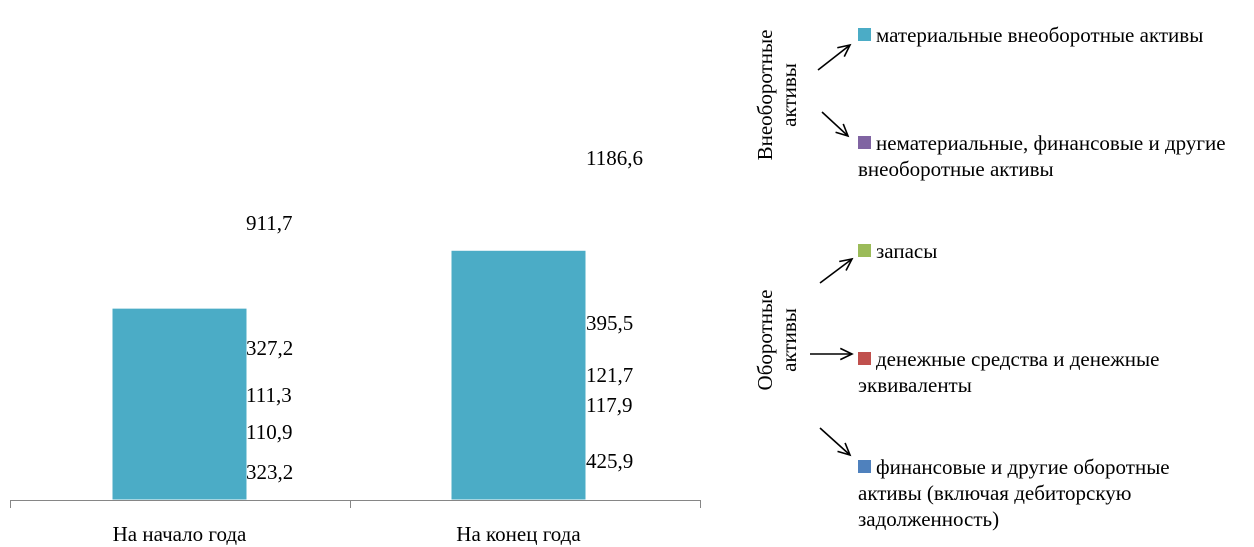 The image size is (1254, 547). Describe the element at coordinates (609, 323) in the screenshot. I see `data-label: 395,5` at that location.